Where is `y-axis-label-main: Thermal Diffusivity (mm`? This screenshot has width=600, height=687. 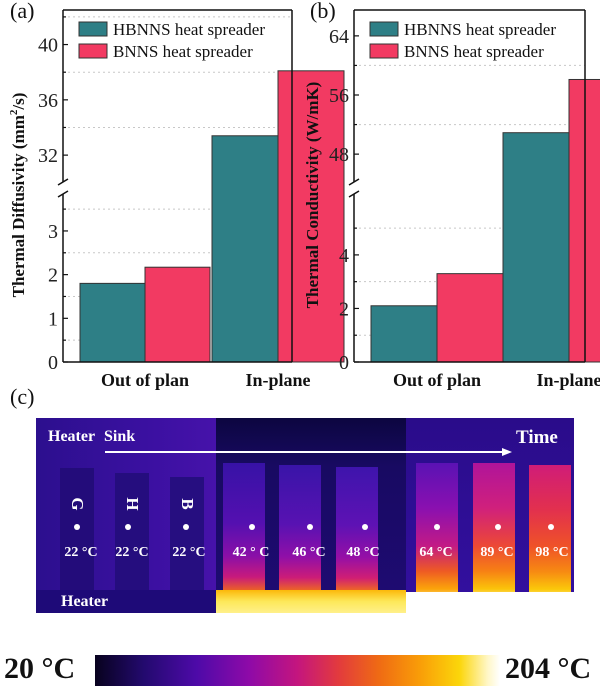
y-axis-label-main: Thermal Diffusivity (mm is located at coordinates (18, 206).